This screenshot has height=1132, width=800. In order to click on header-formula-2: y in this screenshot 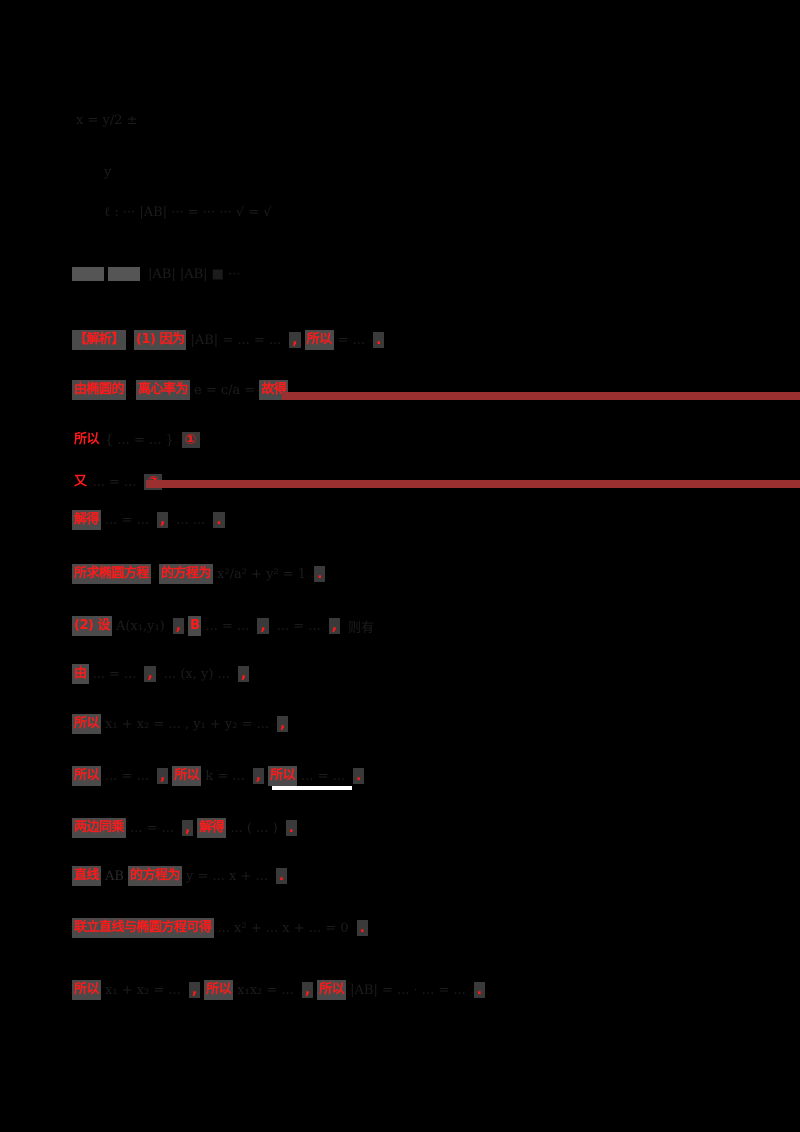, I will do `click(107, 172)`.